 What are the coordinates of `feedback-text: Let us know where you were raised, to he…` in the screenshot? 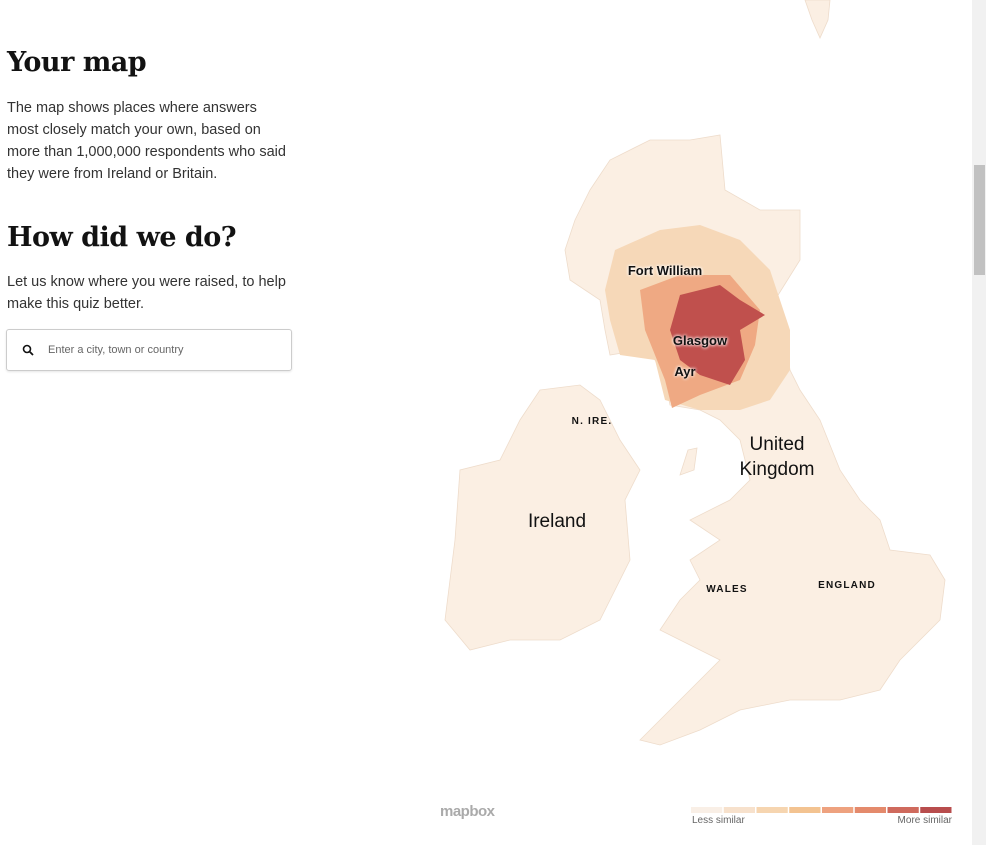 It's located at (146, 293).